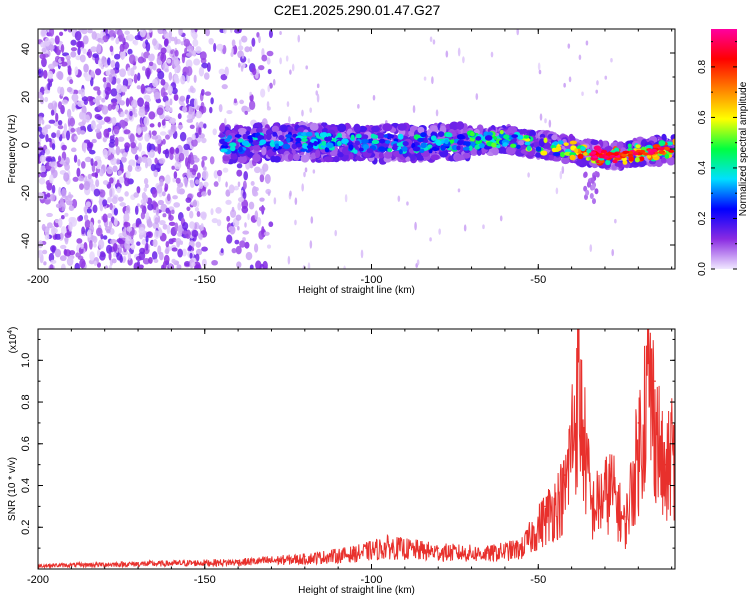 The width and height of the screenshot is (750, 600). Describe the element at coordinates (10, 332) in the screenshot. I see `y-multiplier-exp: 4` at that location.